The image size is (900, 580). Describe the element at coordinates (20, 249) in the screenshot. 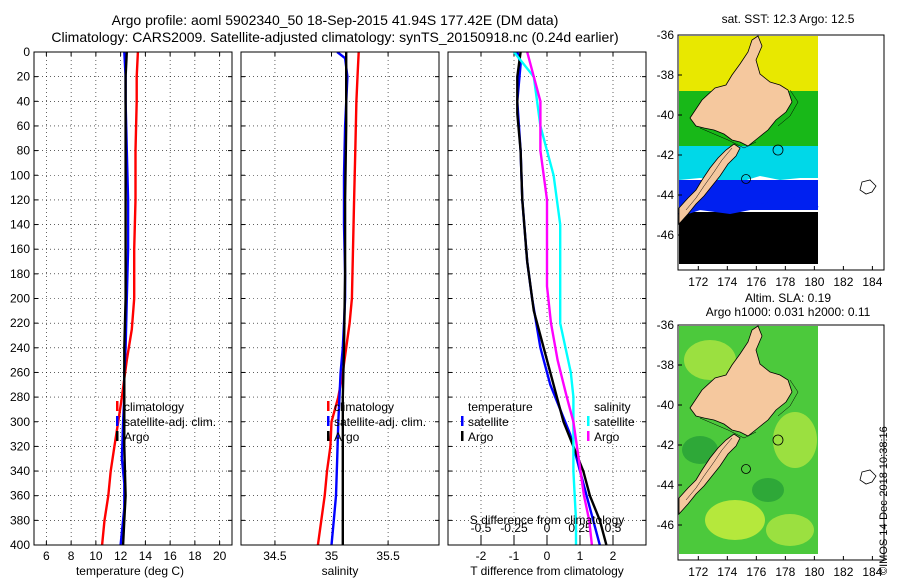

I see `y-tick-label: 160` at that location.